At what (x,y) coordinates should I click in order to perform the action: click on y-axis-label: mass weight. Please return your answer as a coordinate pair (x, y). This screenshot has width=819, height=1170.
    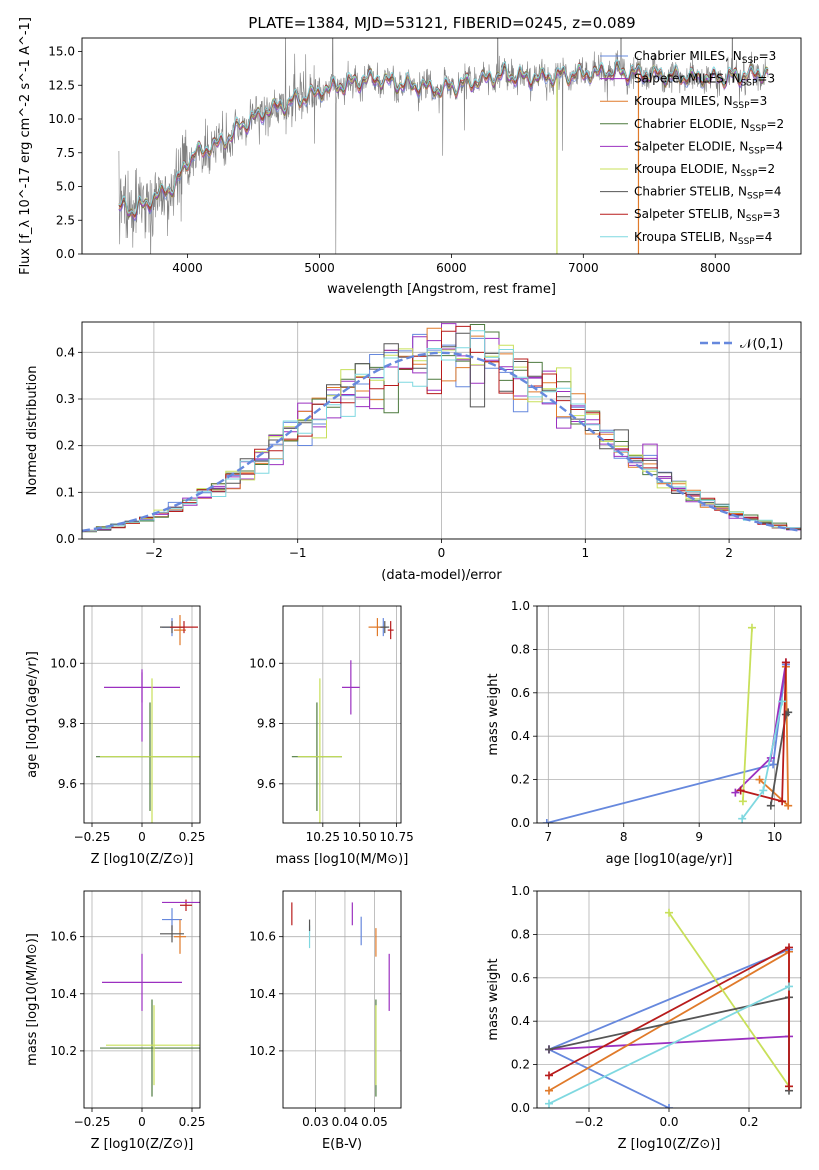
    Looking at the image, I should click on (493, 714).